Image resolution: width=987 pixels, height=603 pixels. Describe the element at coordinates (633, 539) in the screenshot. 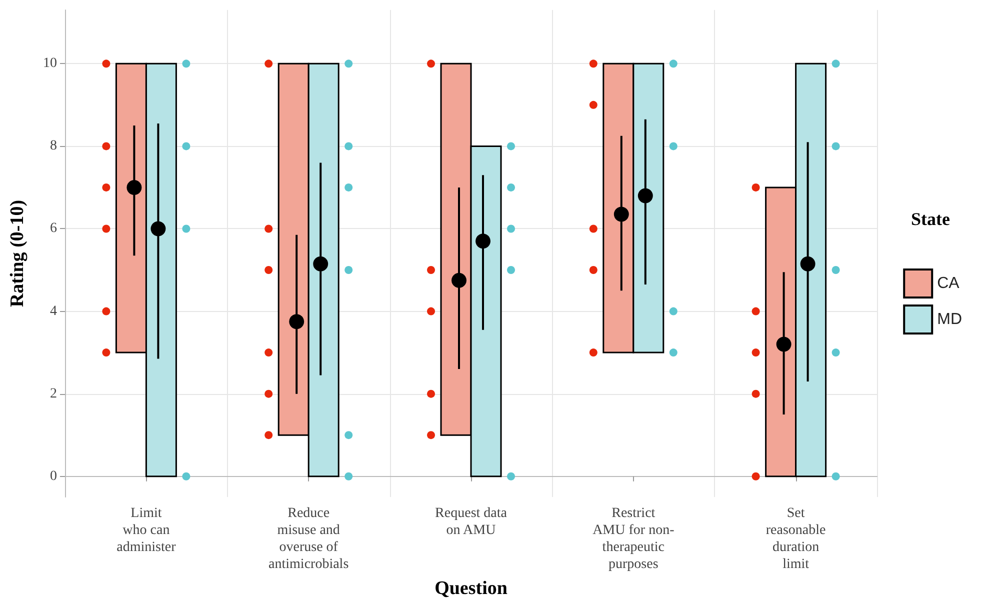

I see `x-tick-label: Restrict AMU for non- therapeutic purposes` at that location.